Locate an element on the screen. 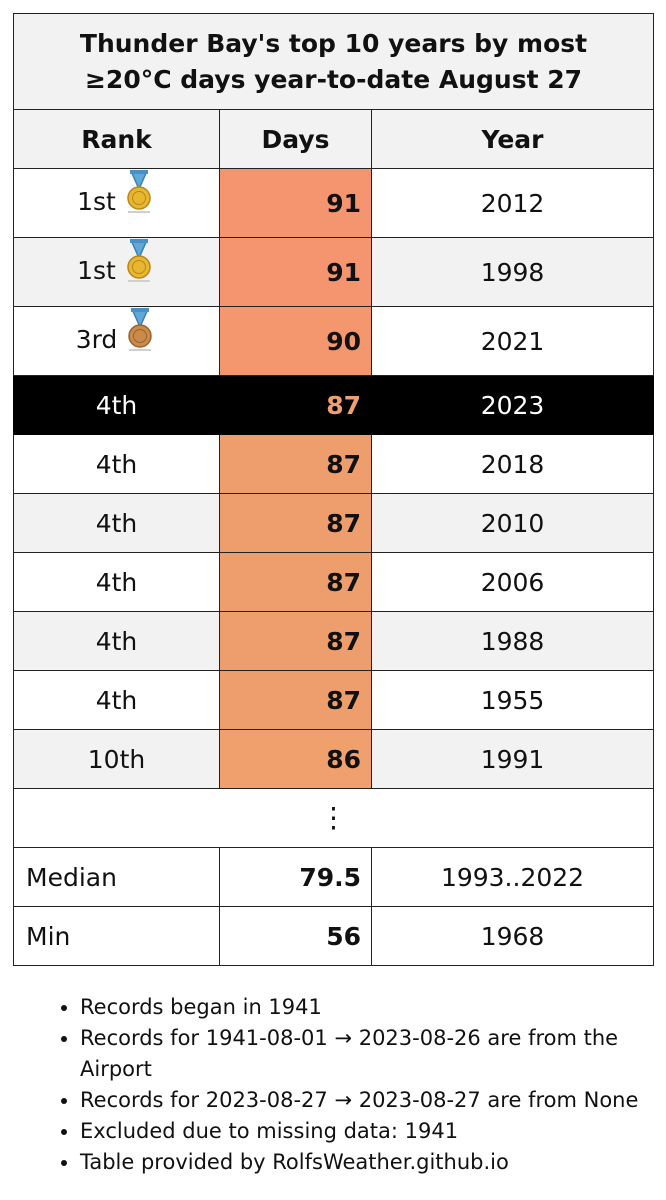 The width and height of the screenshot is (666, 1200). min-days: 56 is located at coordinates (295, 936).